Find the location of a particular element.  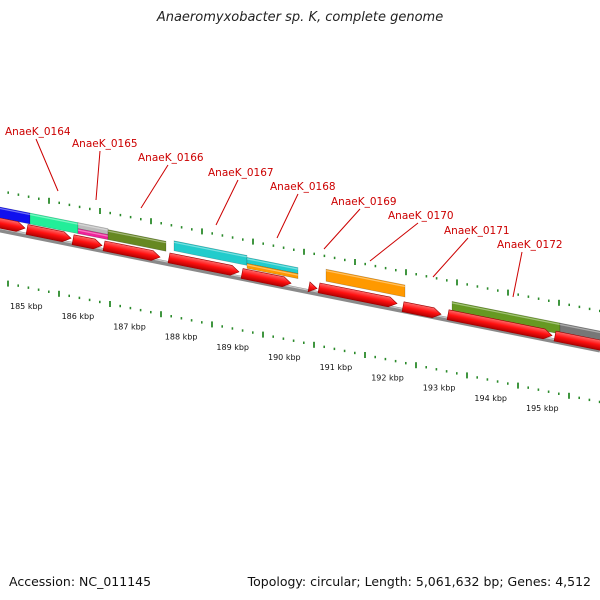

scale-label: 194 kbp is located at coordinates (490, 398).